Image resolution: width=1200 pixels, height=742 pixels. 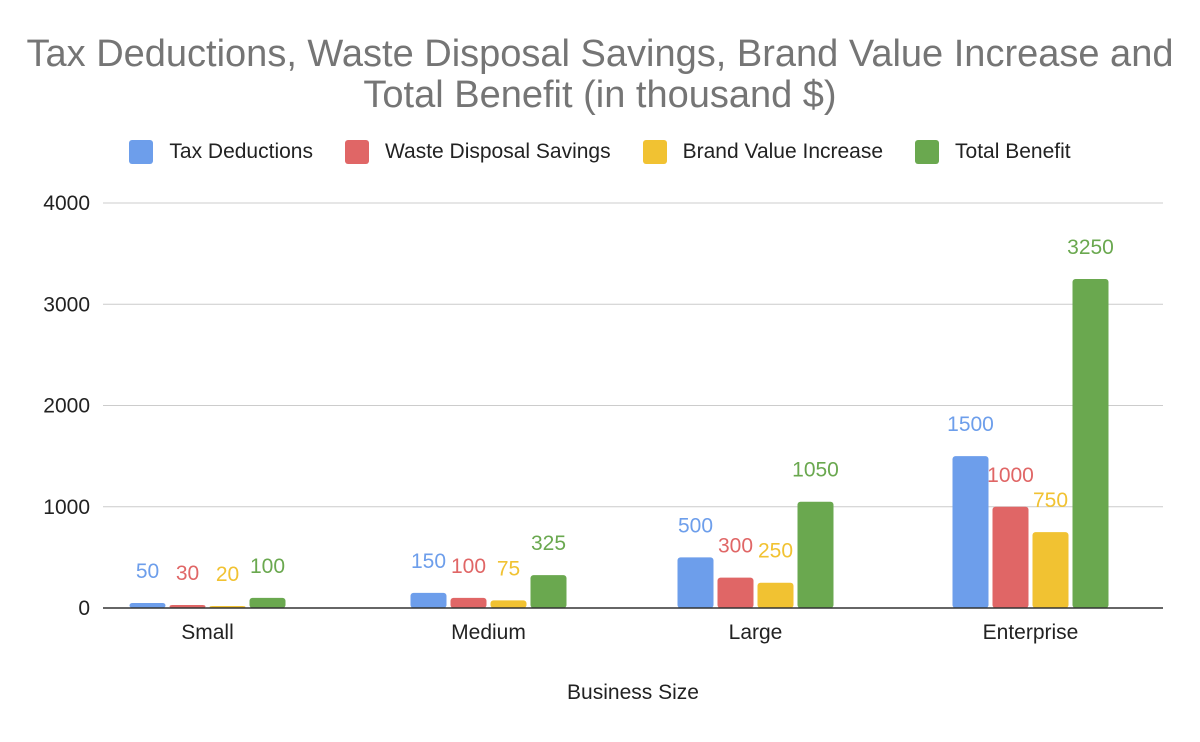 What do you see at coordinates (66, 406) in the screenshot?
I see `y-tick-label: 2000` at bounding box center [66, 406].